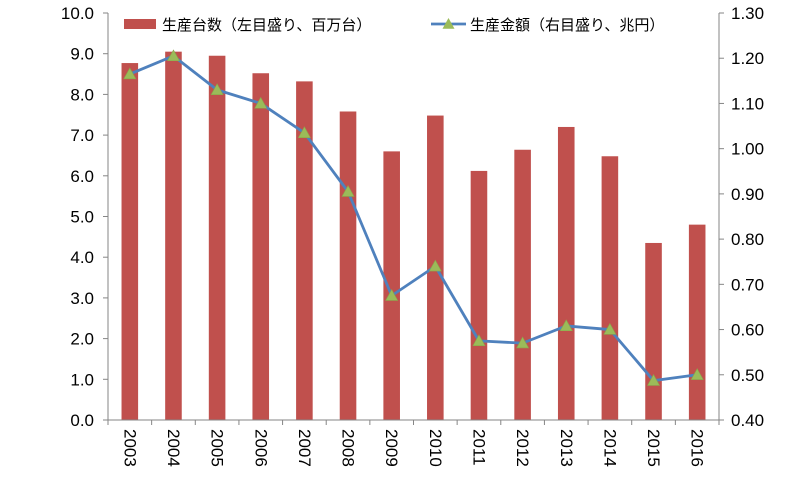 This screenshot has width=802, height=504. I want to click on left-tick-label: 6.0, so click(82, 176).